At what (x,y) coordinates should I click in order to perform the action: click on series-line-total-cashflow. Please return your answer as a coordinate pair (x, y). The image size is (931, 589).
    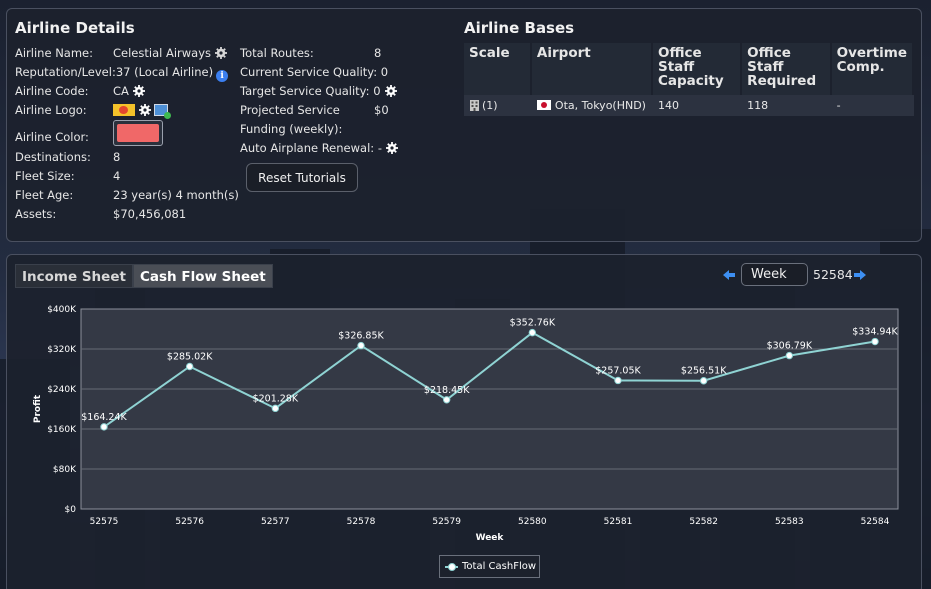
    Looking at the image, I should click on (489, 379).